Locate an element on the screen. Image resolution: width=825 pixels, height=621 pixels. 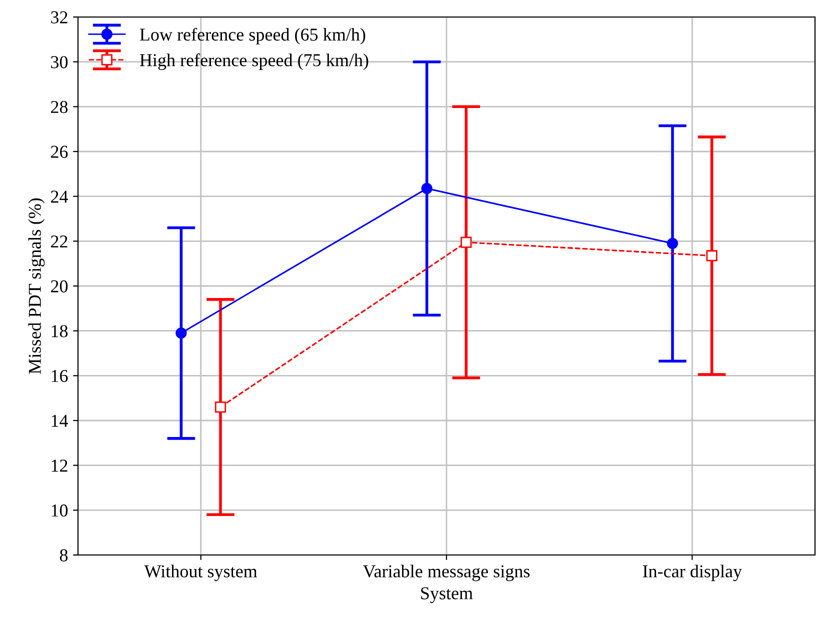
y-tick-label: 22 is located at coordinates (59, 241).